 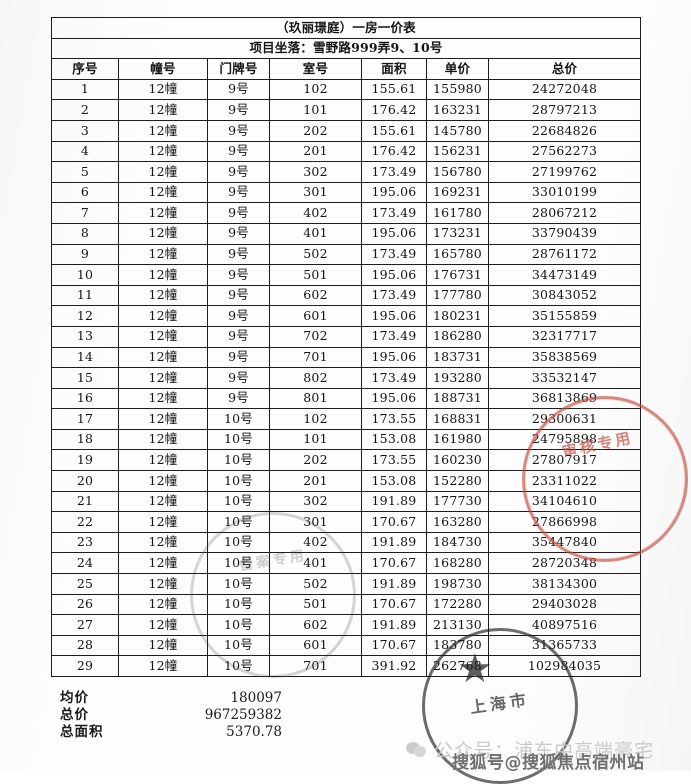 What do you see at coordinates (85, 254) in the screenshot?
I see `cell-r8-c0: 9` at bounding box center [85, 254].